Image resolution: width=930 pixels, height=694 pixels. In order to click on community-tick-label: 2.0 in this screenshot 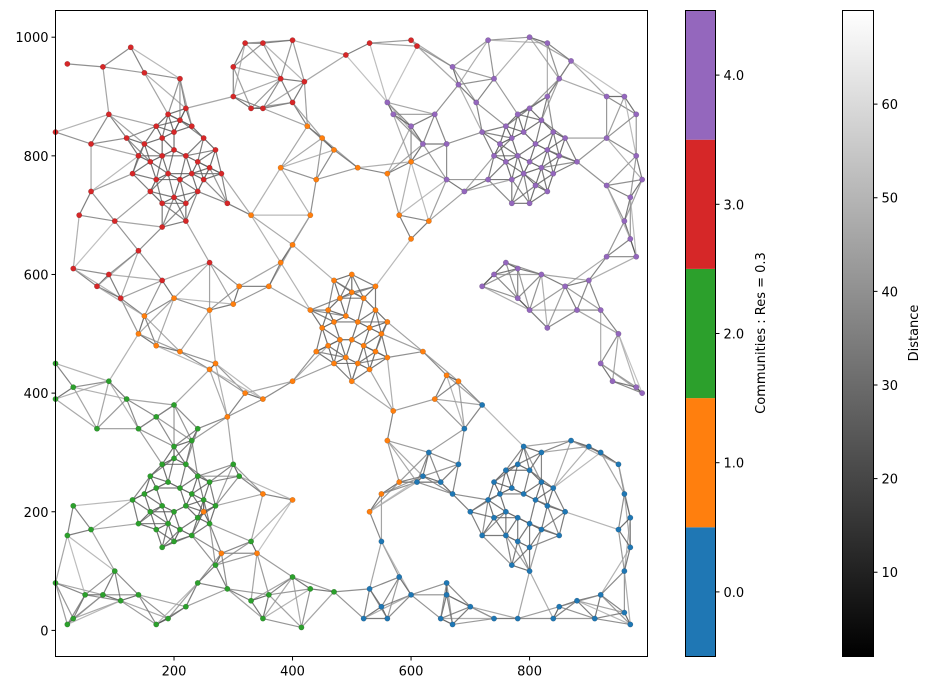, I will do `click(734, 335)`.